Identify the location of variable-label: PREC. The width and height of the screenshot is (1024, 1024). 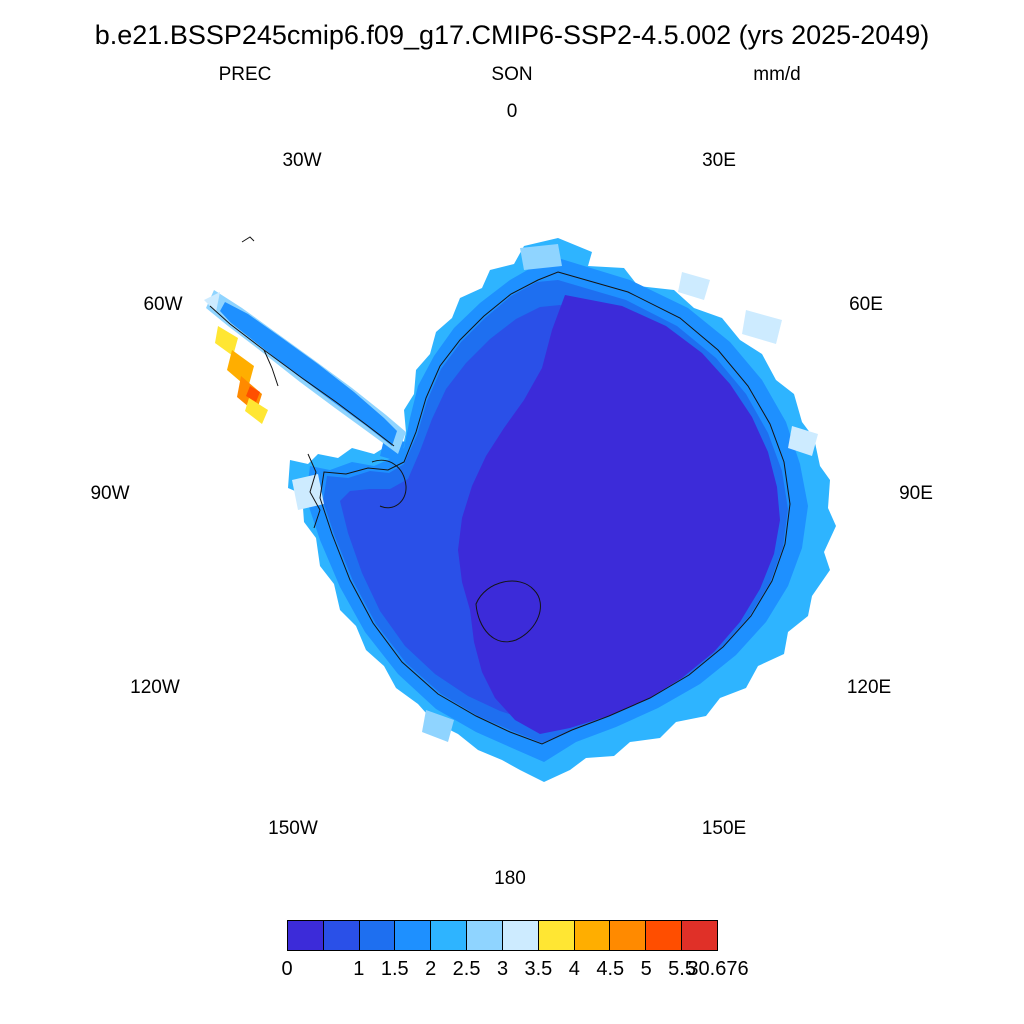
(245, 74).